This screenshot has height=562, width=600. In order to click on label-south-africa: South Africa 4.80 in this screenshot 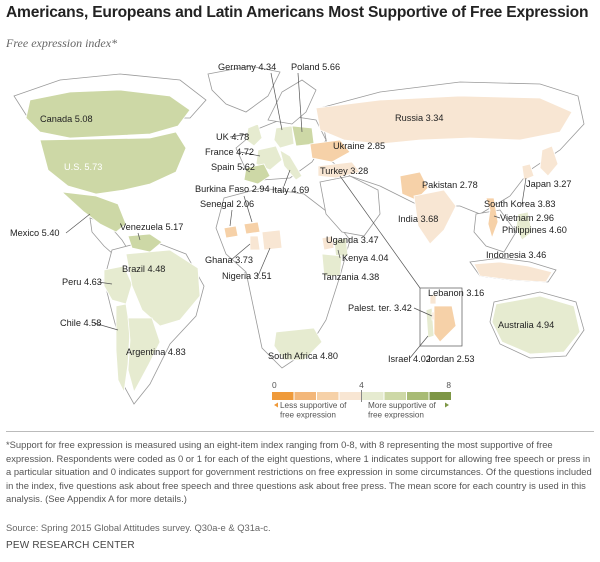, I will do `click(303, 356)`.